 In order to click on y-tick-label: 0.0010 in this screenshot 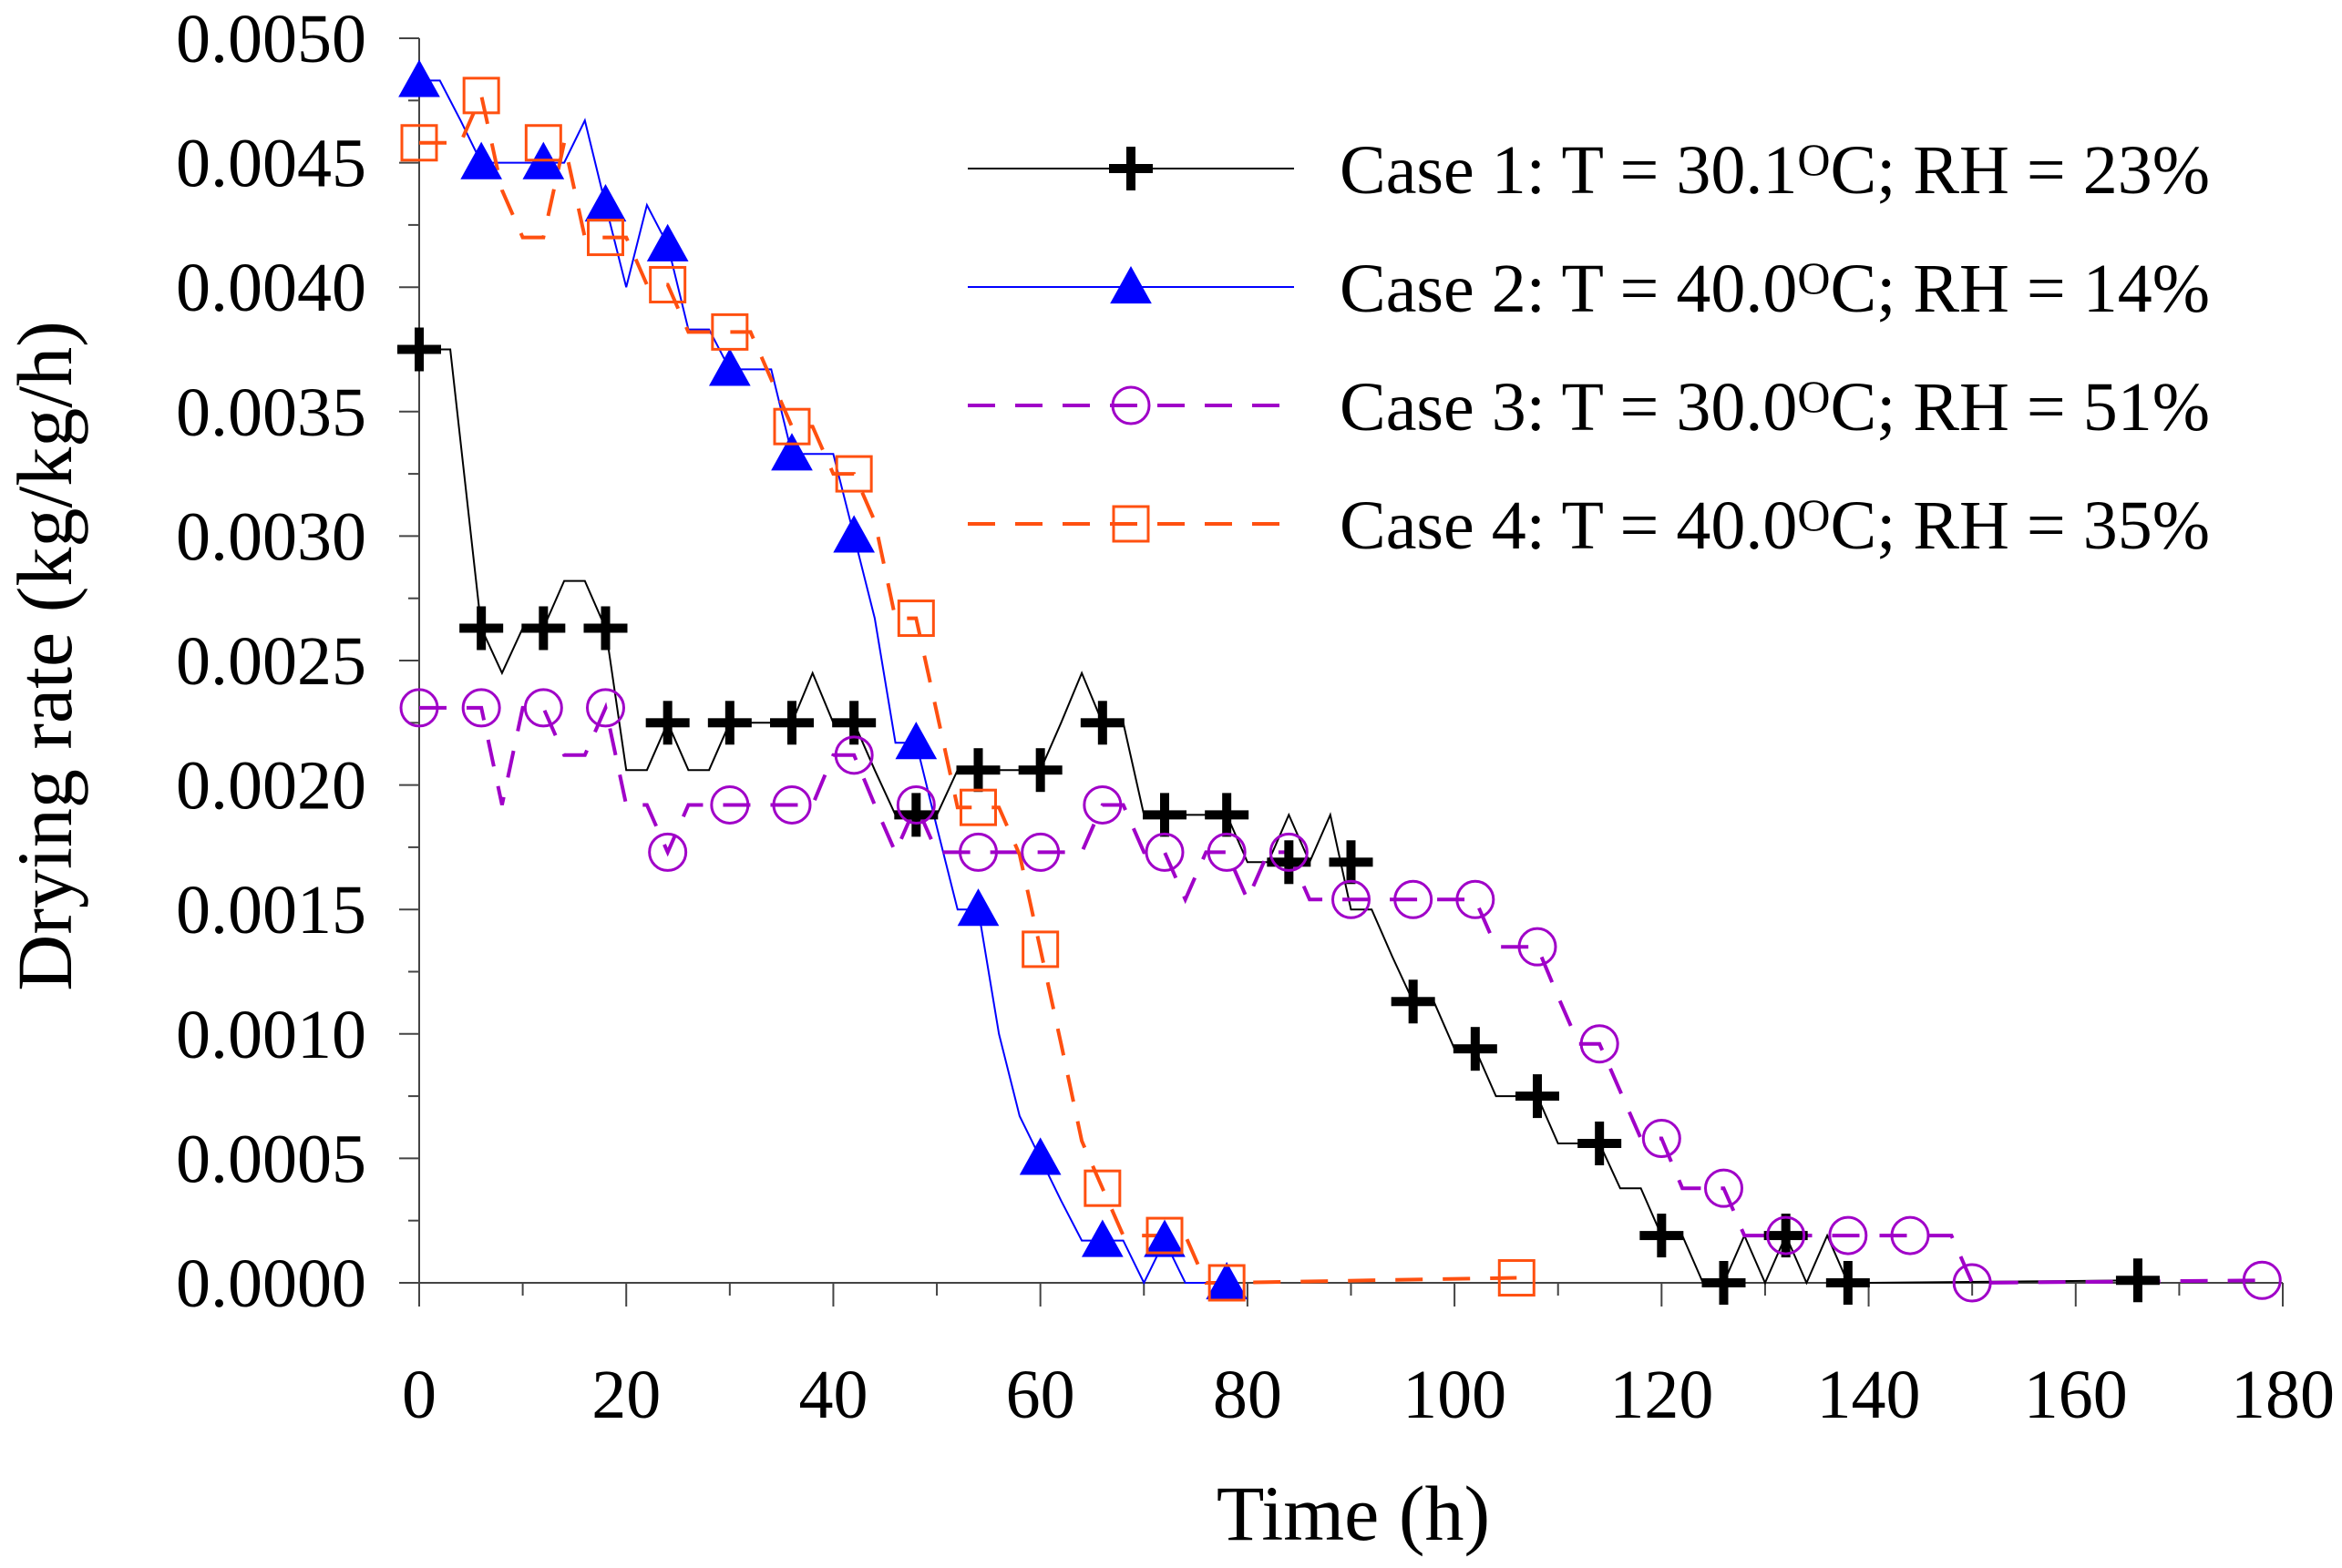, I will do `click(271, 1035)`.